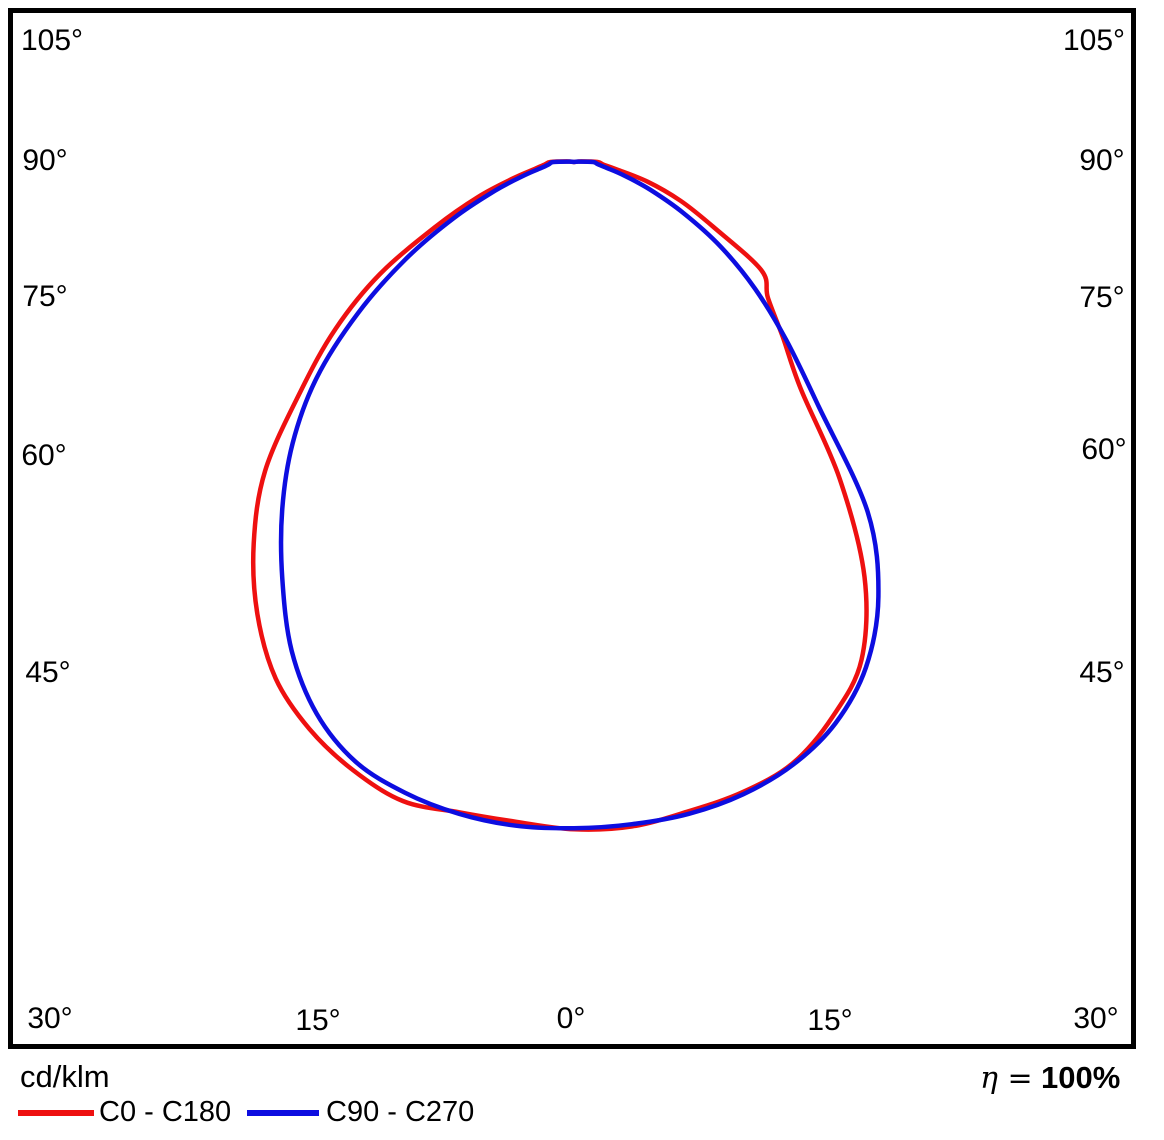  What do you see at coordinates (65, 1076) in the screenshot?
I see `unit-label: cd/klm` at bounding box center [65, 1076].